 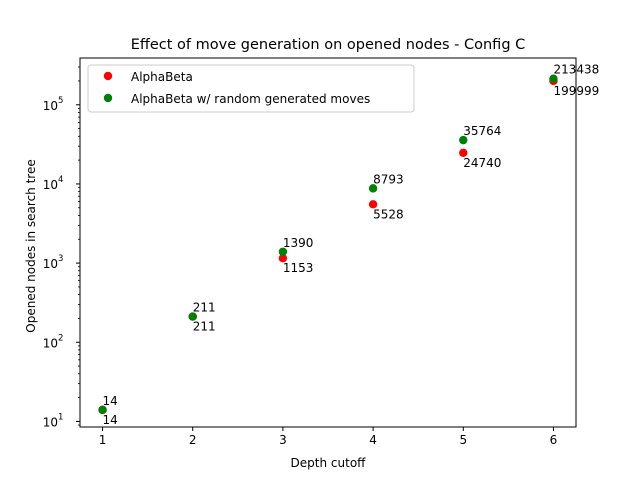 I want to click on x-tick-label: 3, so click(x=283, y=440).